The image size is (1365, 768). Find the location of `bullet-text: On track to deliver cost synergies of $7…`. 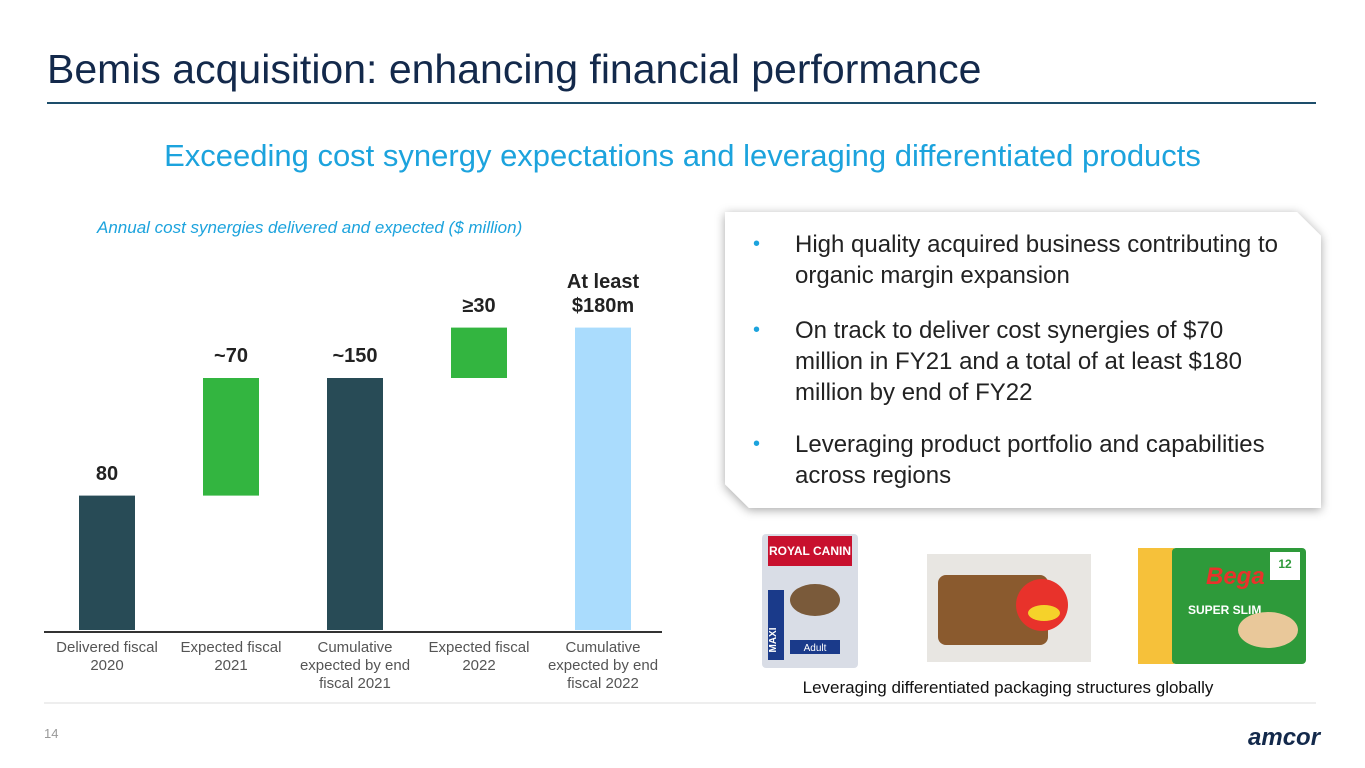

bullet-text: On track to deliver cost synergies of $7… is located at coordinates (1018, 361).